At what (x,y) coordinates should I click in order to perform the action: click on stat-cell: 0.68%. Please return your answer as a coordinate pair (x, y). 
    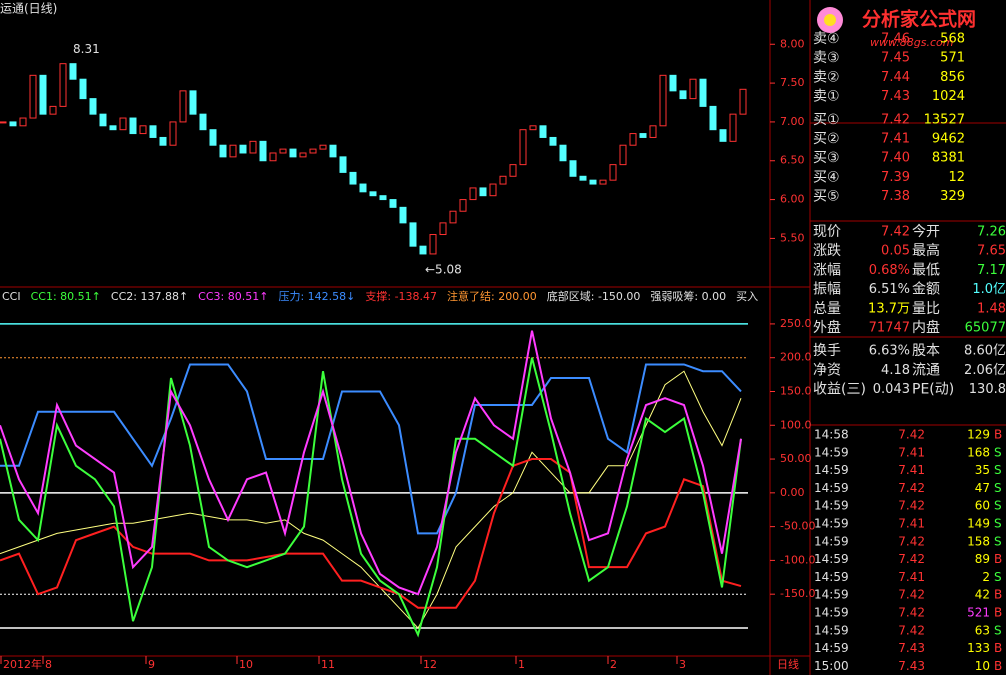
    Looking at the image, I should click on (889, 270).